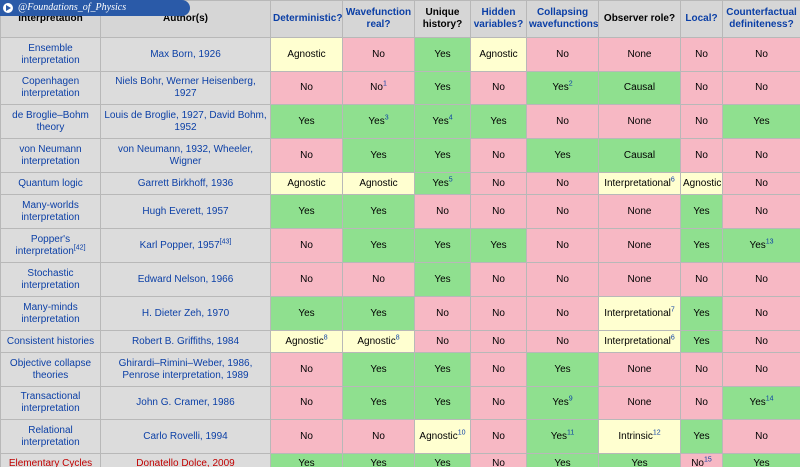  What do you see at coordinates (50, 211) in the screenshot?
I see `interpretation-name: Many-worlds interpretation` at bounding box center [50, 211].